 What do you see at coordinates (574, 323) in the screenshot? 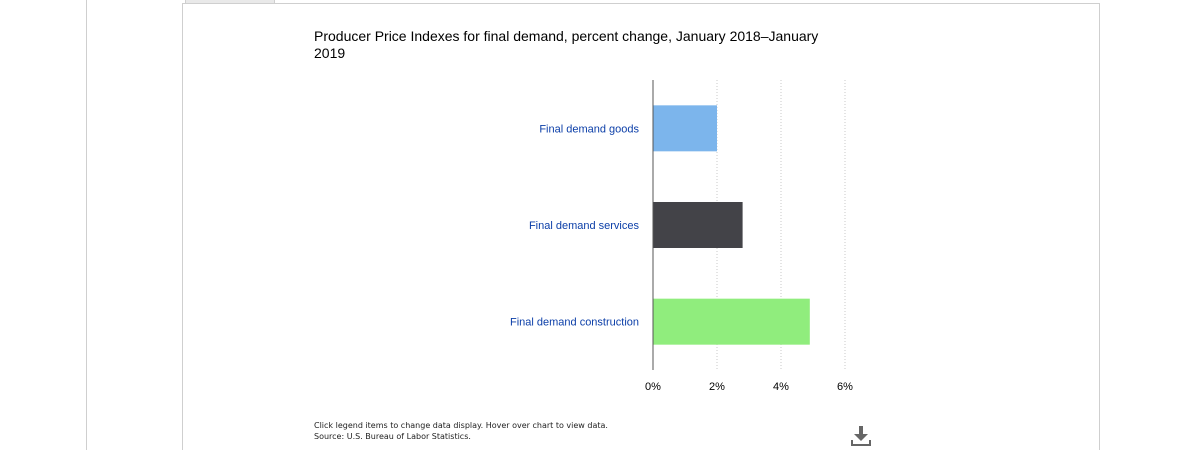
I see `category-label: Final demand construction` at bounding box center [574, 323].